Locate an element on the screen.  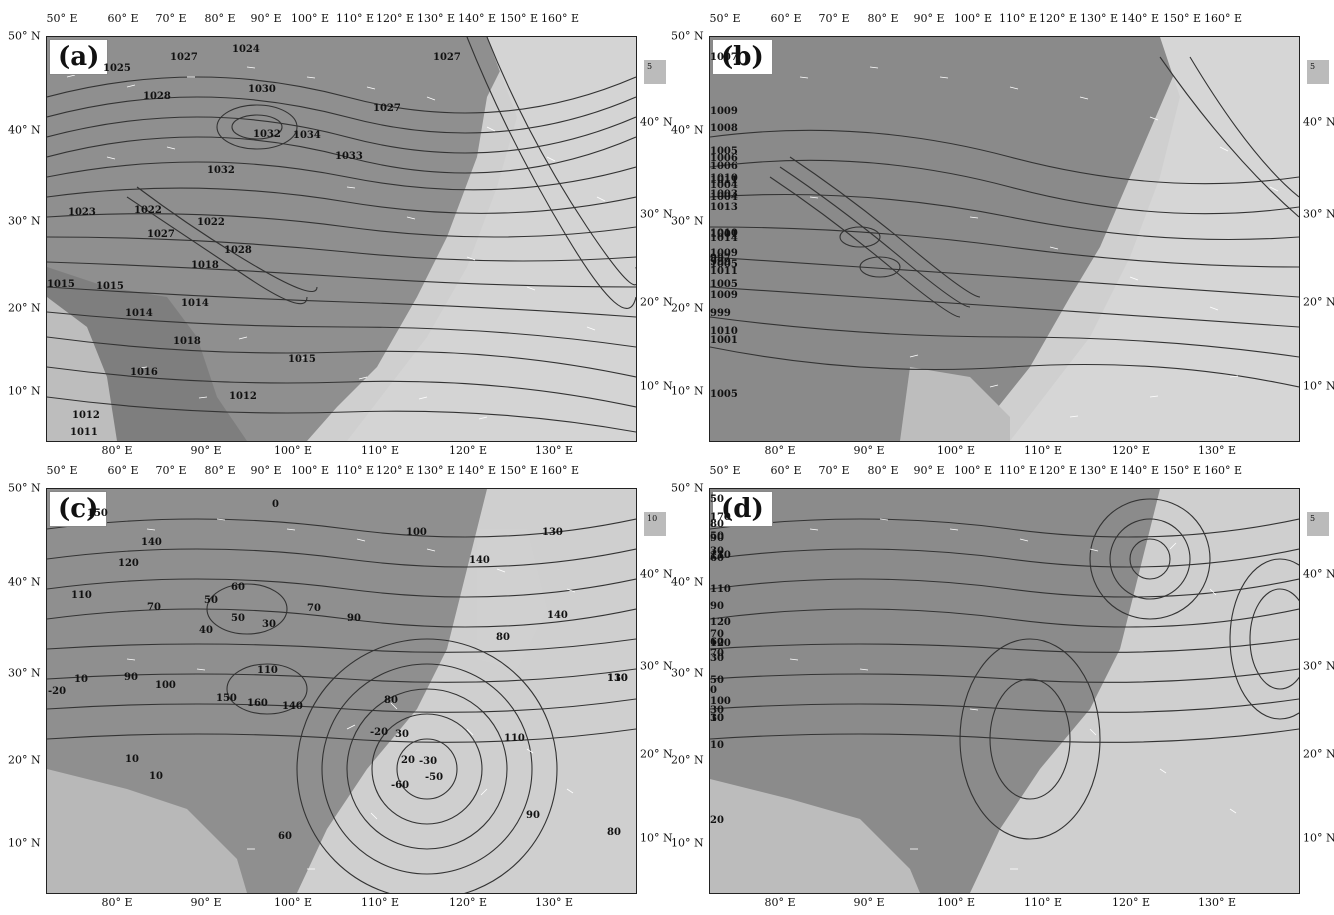
contour-label: 1030 is located at coordinates (262, 89).